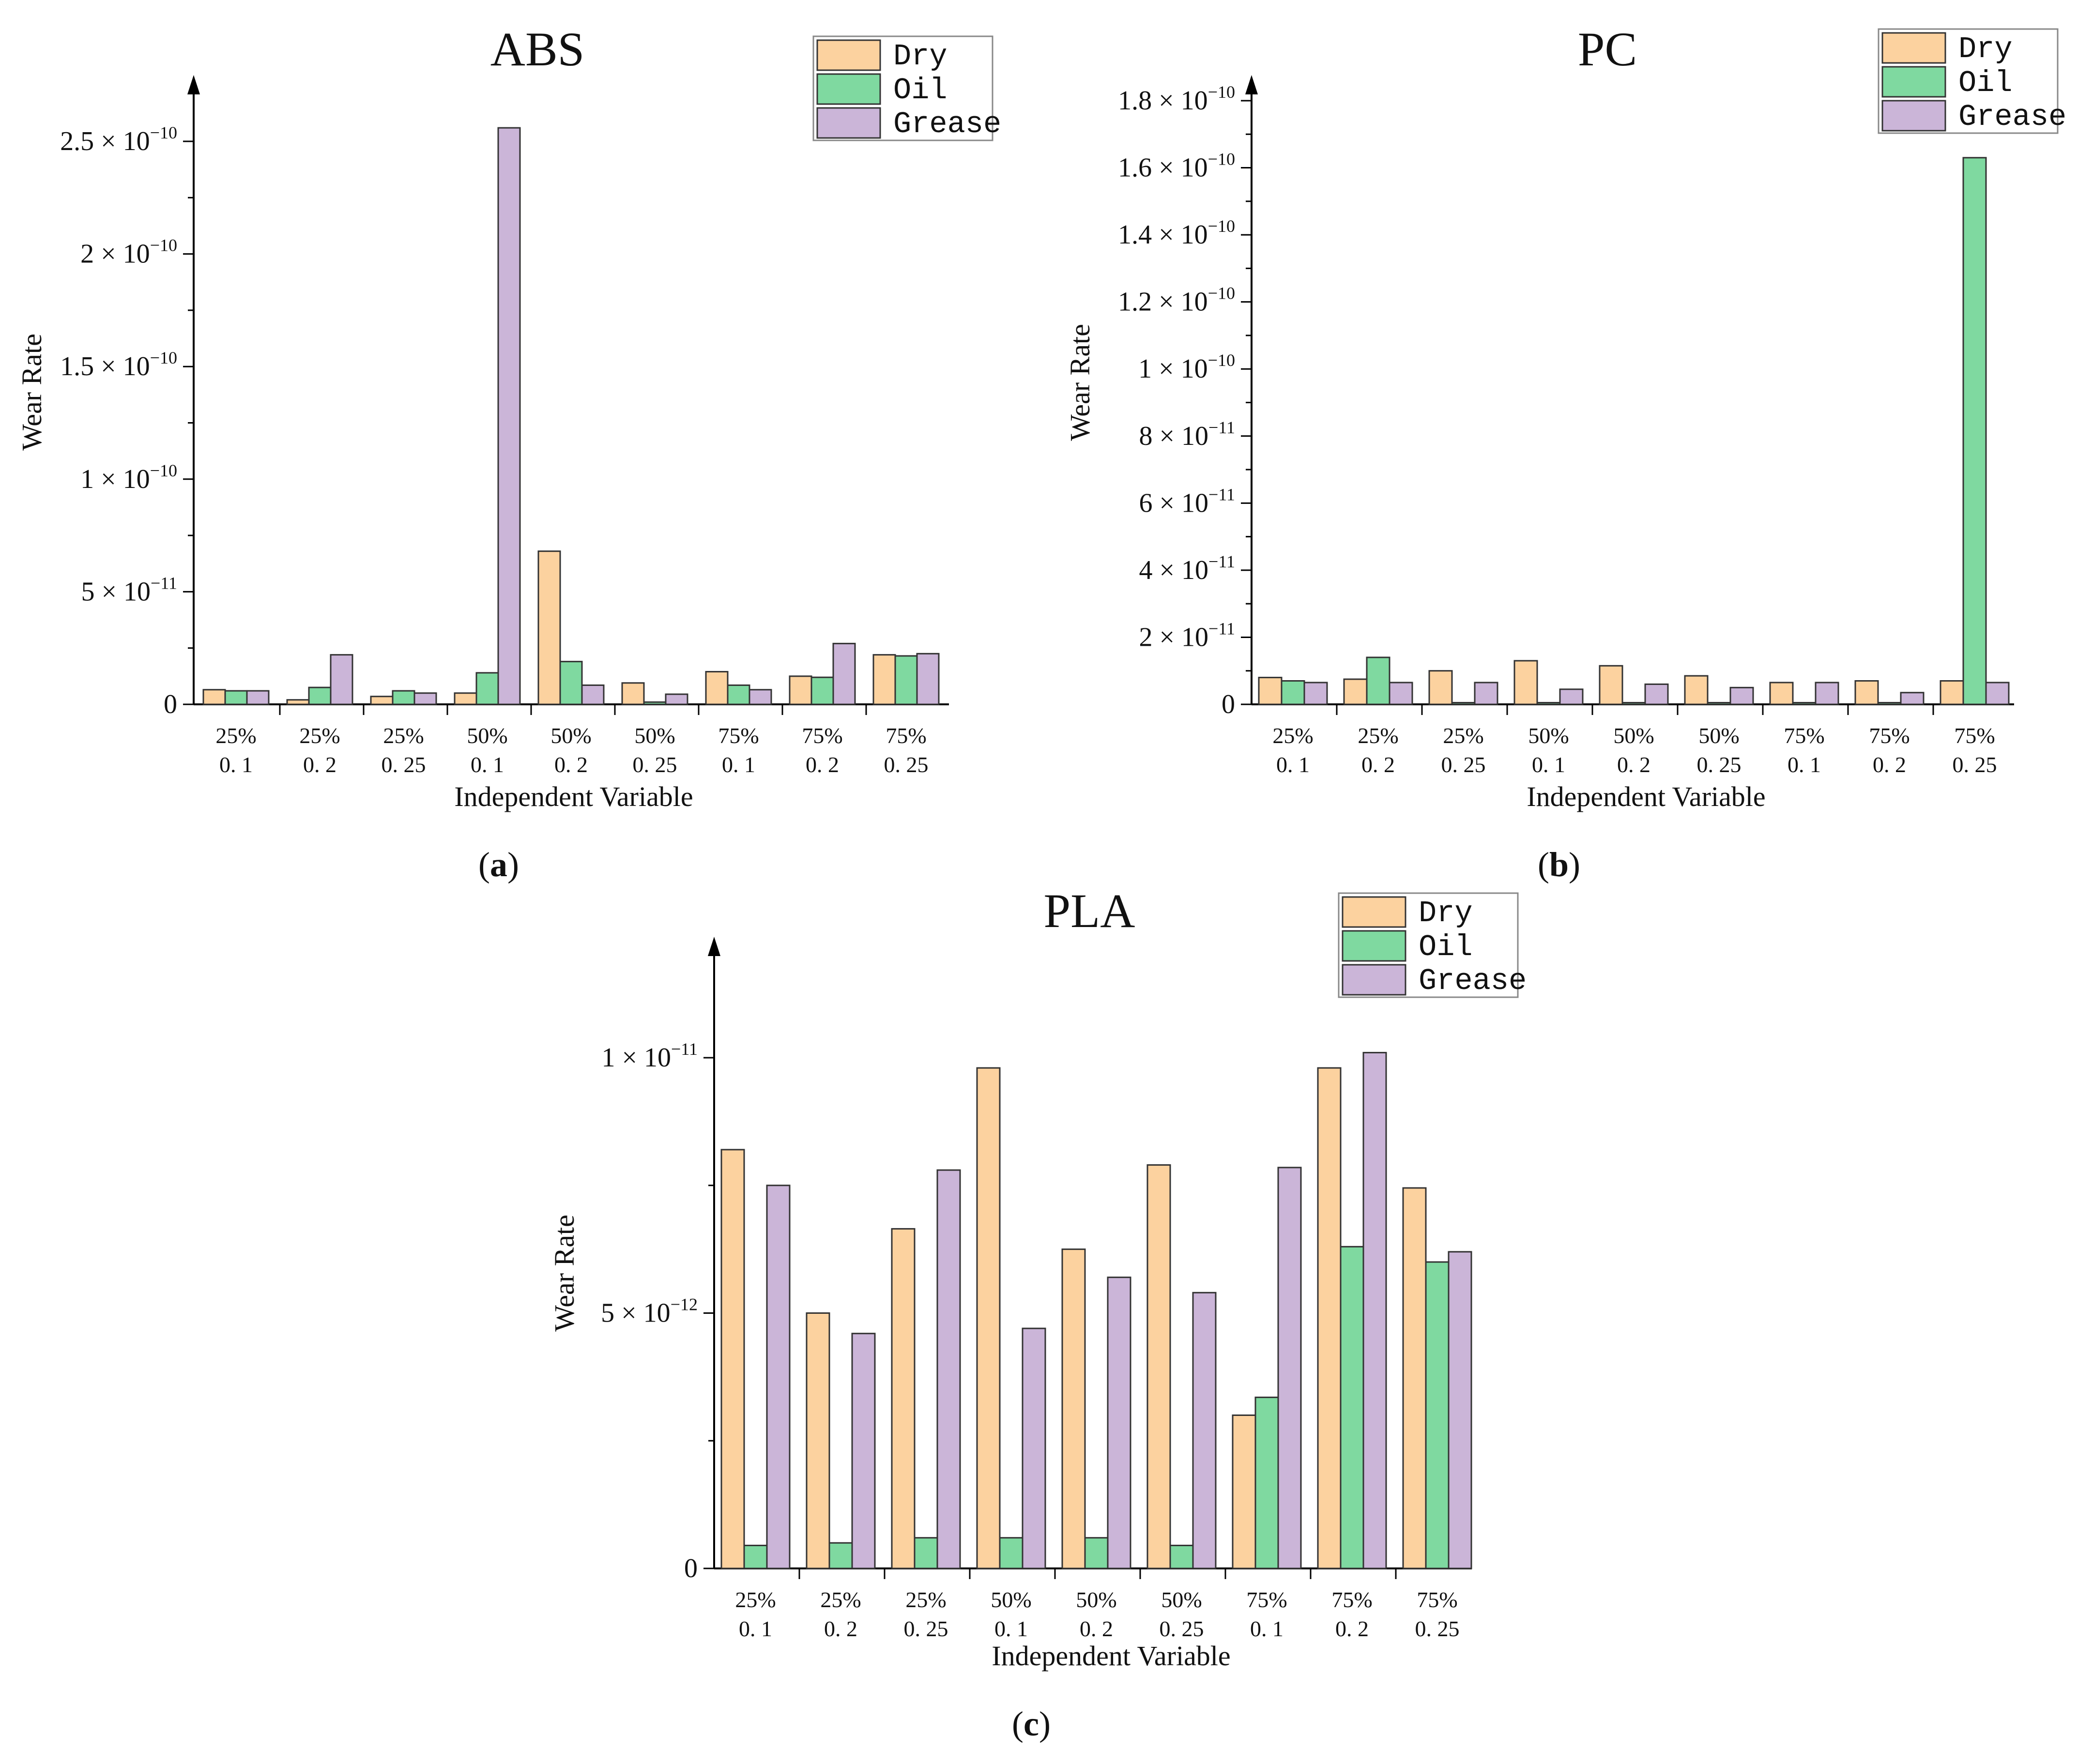 The width and height of the screenshot is (2078, 1764). I want to click on y-tick-label: 1.6 × 10⁻¹⁰, so click(1177, 166).